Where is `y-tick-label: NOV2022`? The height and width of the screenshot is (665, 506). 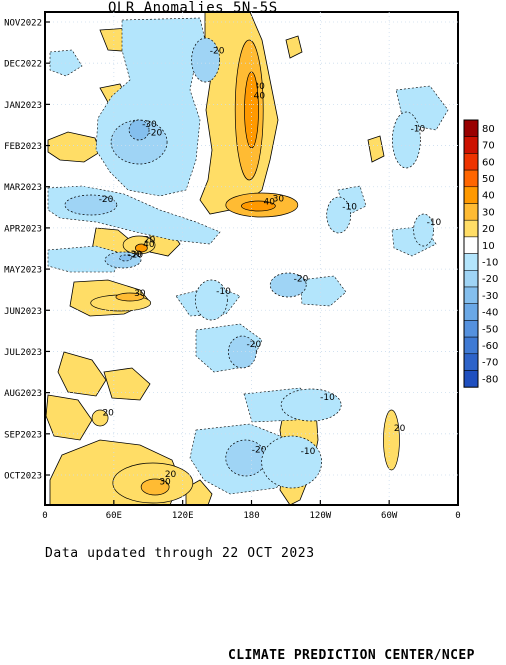 y-tick-label: NOV2022 is located at coordinates (23, 24).